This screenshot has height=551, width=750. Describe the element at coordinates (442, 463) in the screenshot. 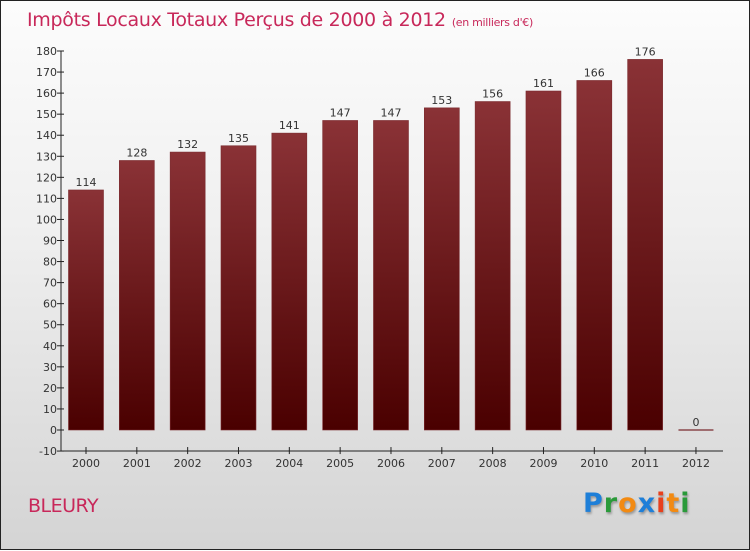

I see `x-tick-label: 2007` at that location.